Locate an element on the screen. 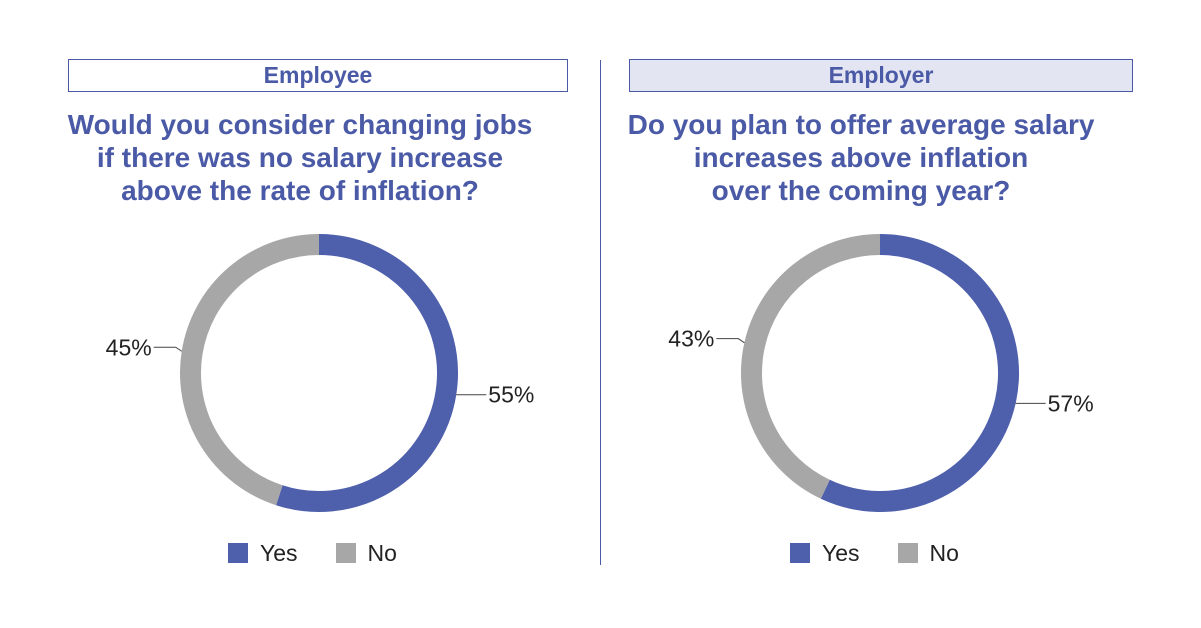 The width and height of the screenshot is (1201, 628). question-line: Do you plan to offer average salary is located at coordinates (861, 124).